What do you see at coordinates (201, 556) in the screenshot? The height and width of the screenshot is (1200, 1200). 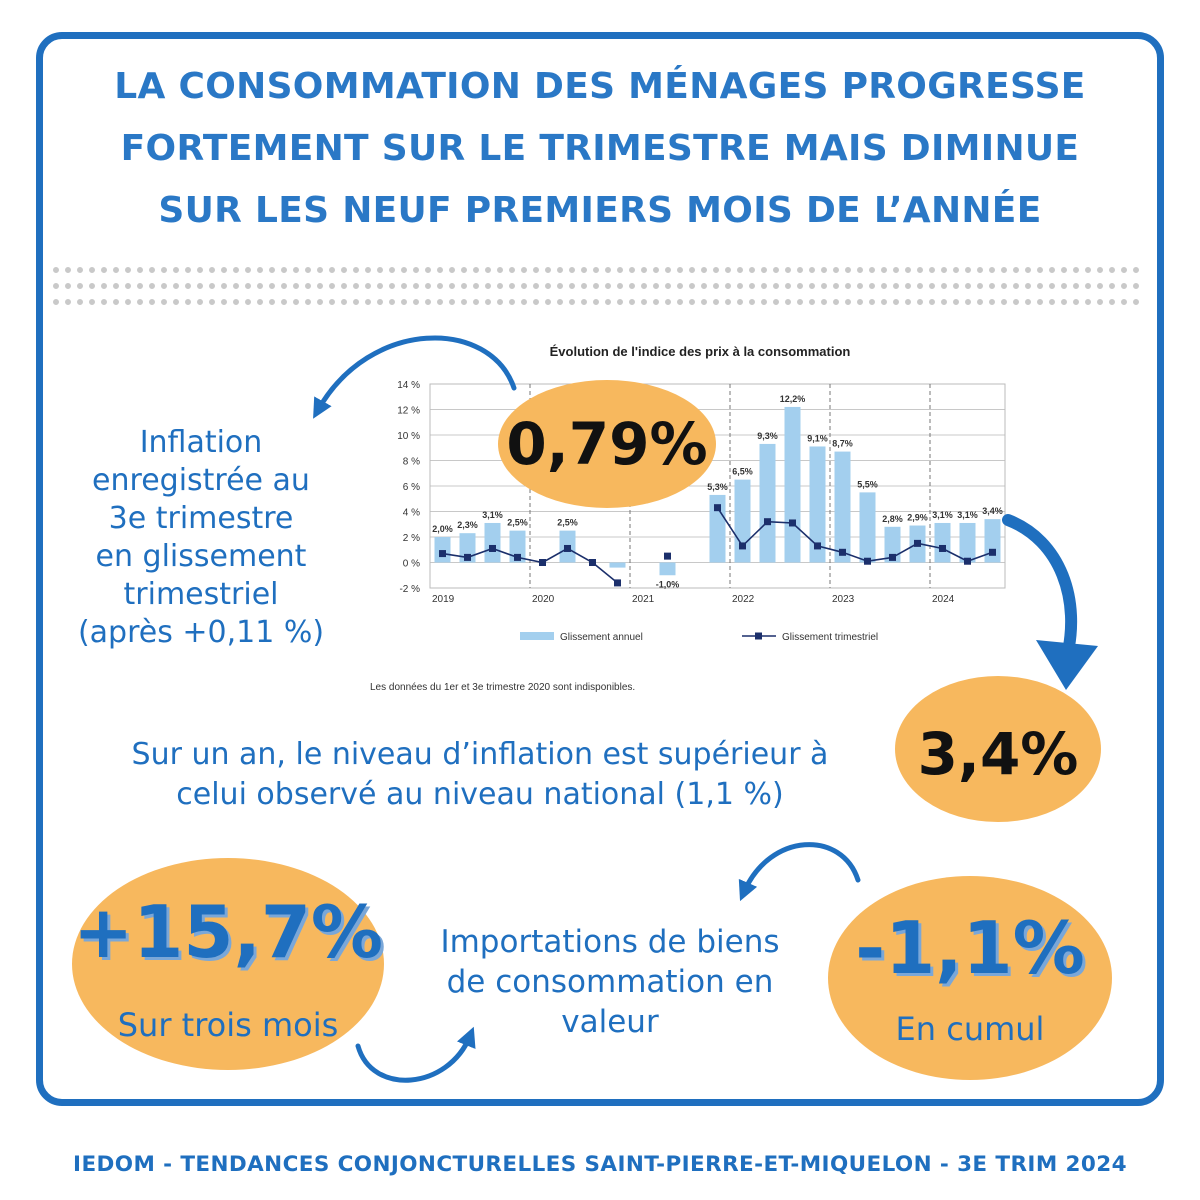 I see `inflation-text-line: en glissement` at bounding box center [201, 556].